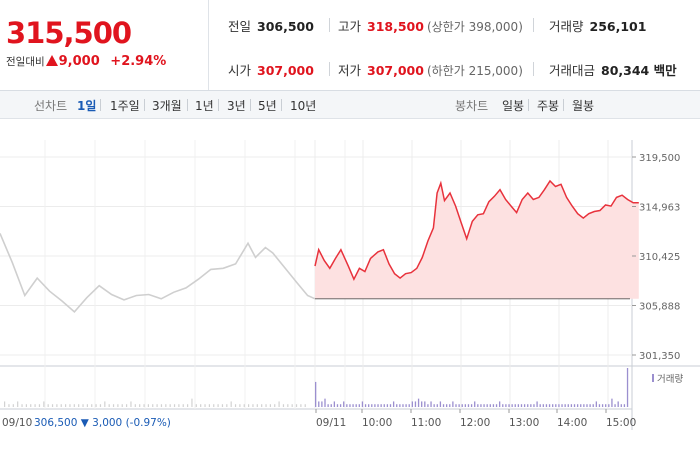 This screenshot has height=450, width=700. Describe the element at coordinates (350, 26) in the screenshot. I see `high-label: 고가` at that location.